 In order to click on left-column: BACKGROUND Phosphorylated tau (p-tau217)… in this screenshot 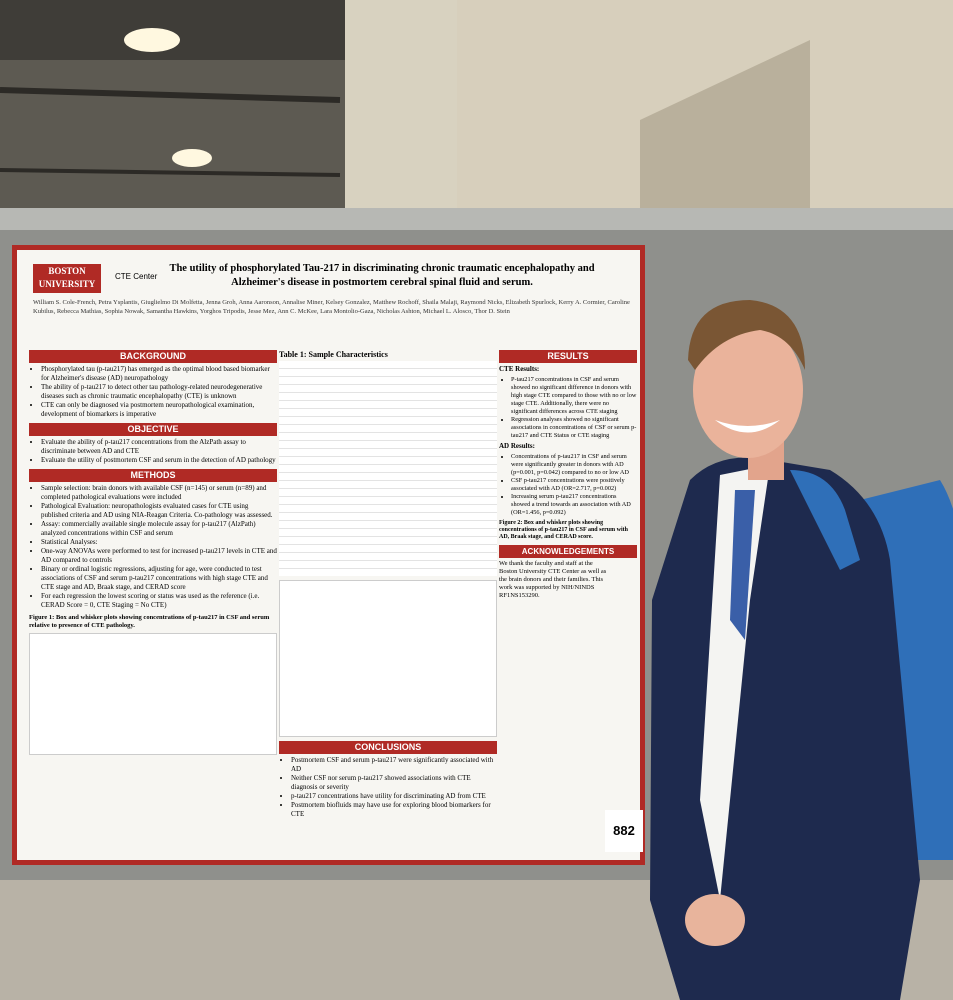, I will do `click(153, 552)`.